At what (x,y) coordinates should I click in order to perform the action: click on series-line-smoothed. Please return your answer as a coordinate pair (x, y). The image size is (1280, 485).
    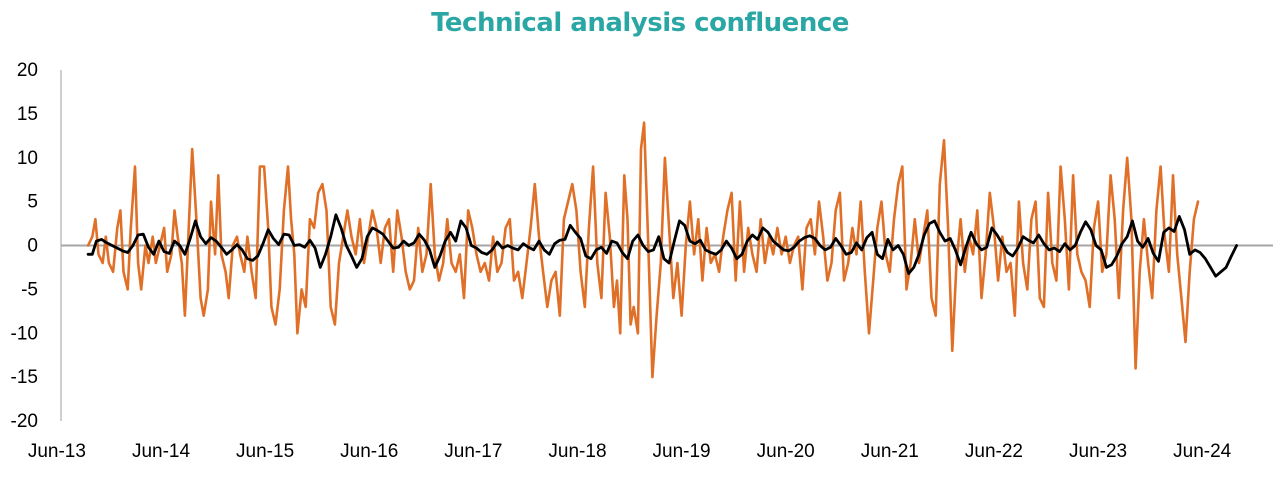
    Looking at the image, I should click on (662, 245).